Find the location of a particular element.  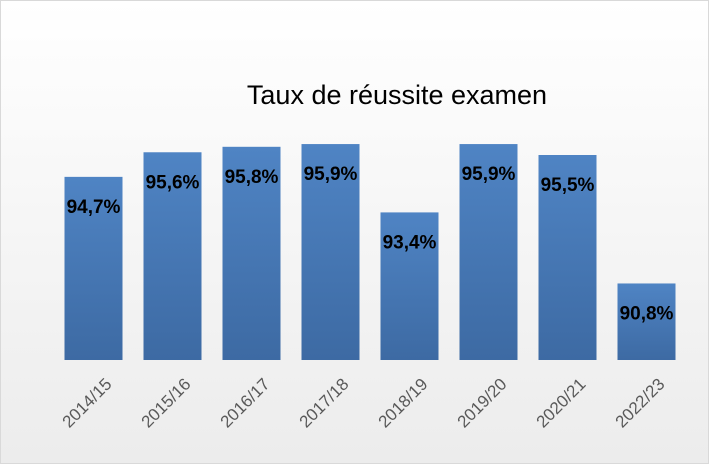

chart-title: Taux de réussite examen is located at coordinates (397, 95).